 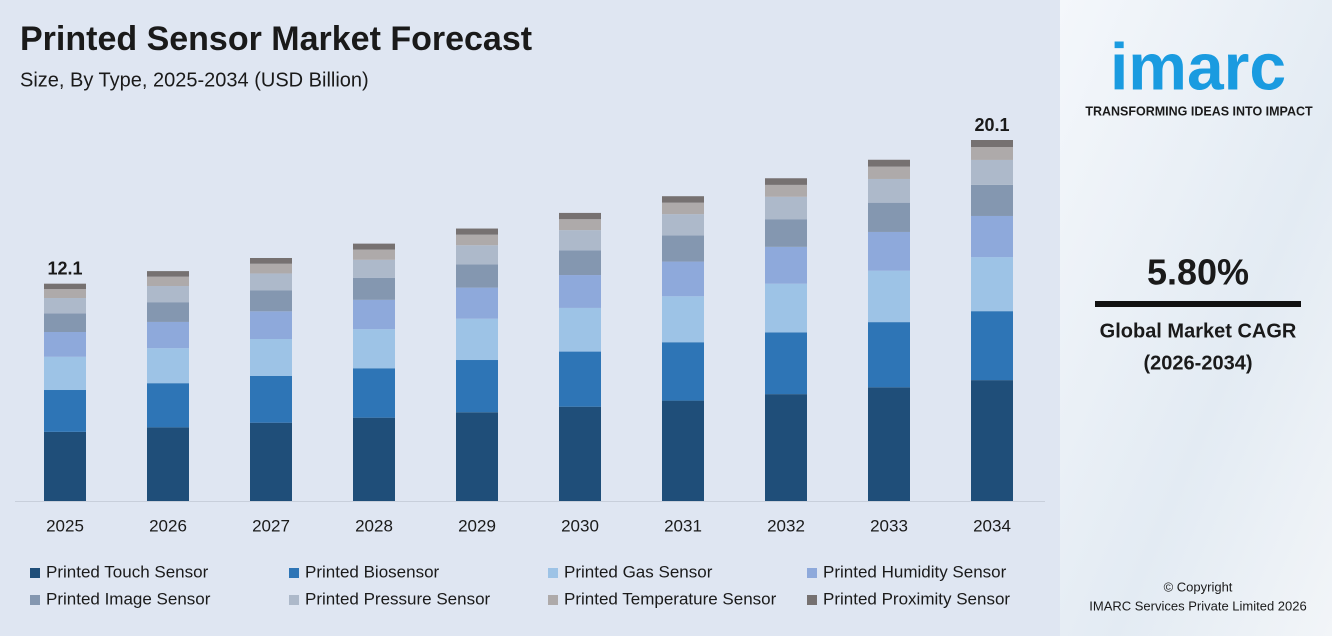 I want to click on legend-label: Printed Pressure Sensor, so click(x=398, y=598).